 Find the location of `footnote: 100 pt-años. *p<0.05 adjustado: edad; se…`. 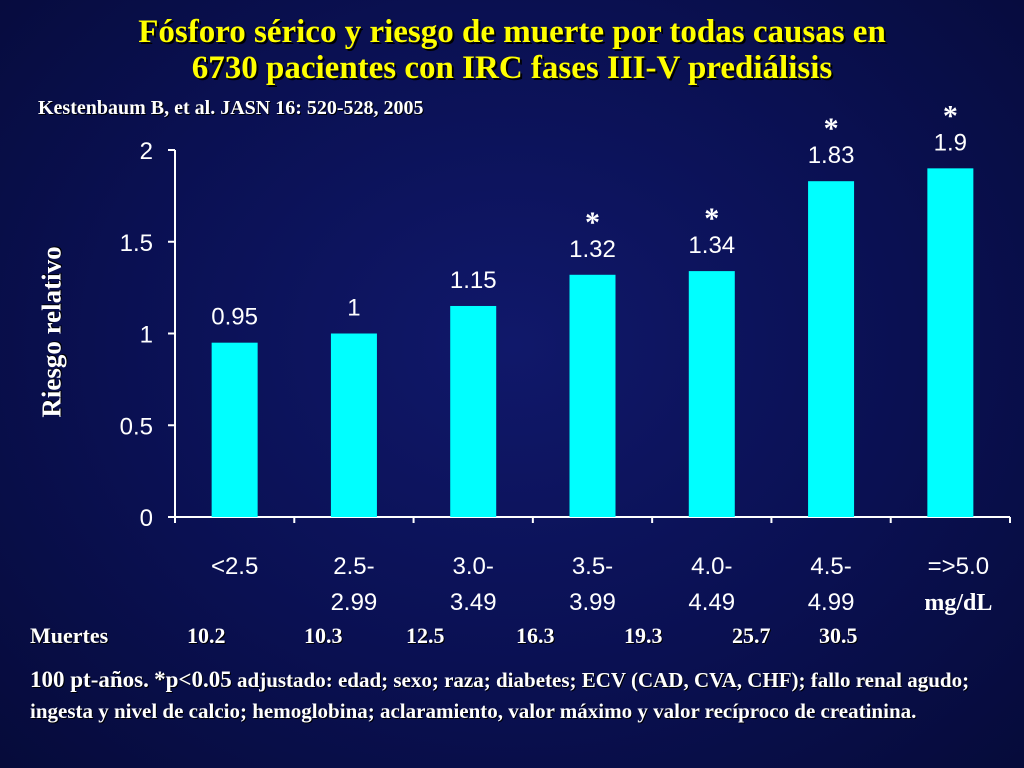

footnote: 100 pt-años. *p<0.05 adjustado: edad; se… is located at coordinates (517, 695).